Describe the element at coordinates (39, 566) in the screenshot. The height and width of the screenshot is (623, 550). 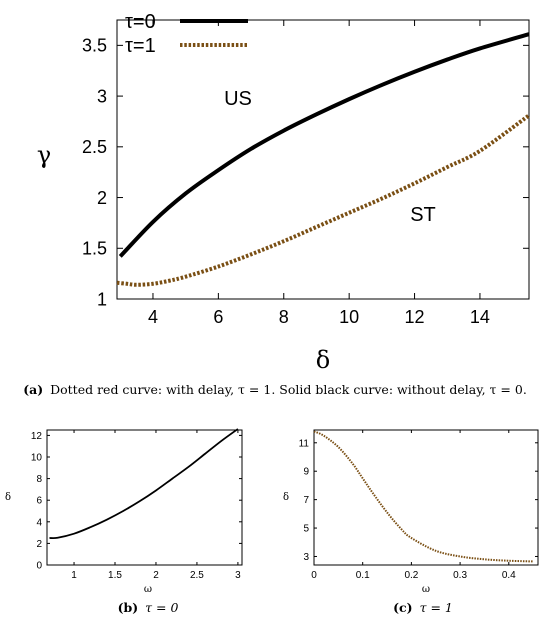
I see `y-tick-label: 0` at that location.